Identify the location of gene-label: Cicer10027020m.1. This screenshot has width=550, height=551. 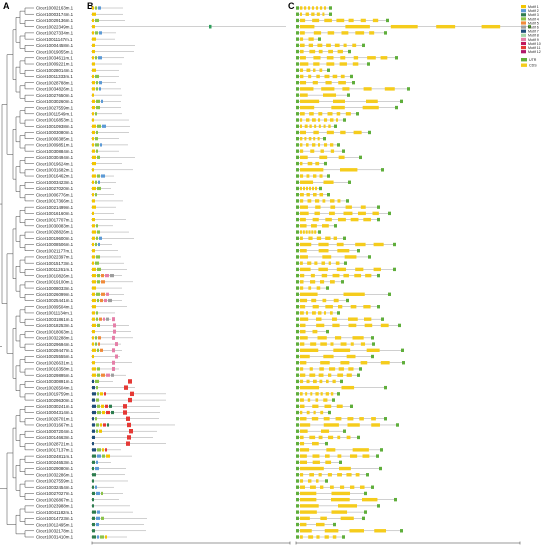
(55, 188).